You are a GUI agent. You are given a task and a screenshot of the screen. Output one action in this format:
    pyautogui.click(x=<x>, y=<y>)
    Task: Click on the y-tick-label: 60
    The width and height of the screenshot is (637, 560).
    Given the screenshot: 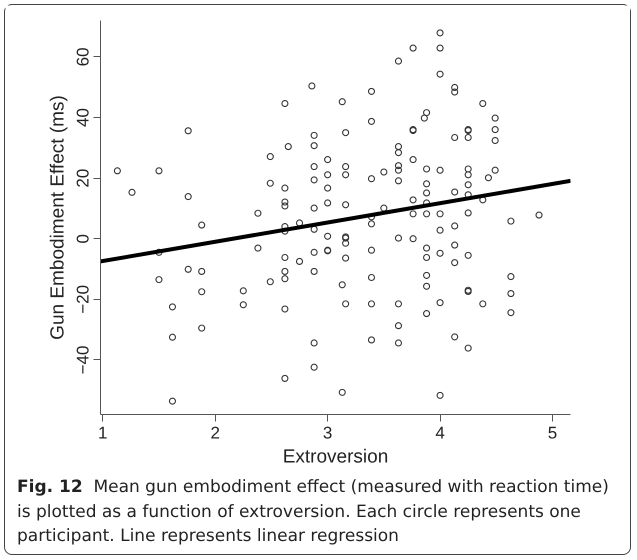 What is the action you would take?
    pyautogui.click(x=83, y=56)
    